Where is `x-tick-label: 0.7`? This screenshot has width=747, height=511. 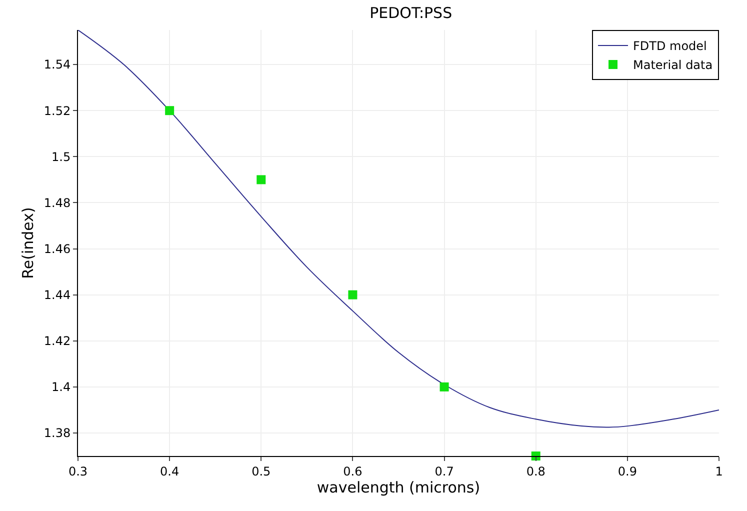
x-tick-label: 0.7 is located at coordinates (444, 471).